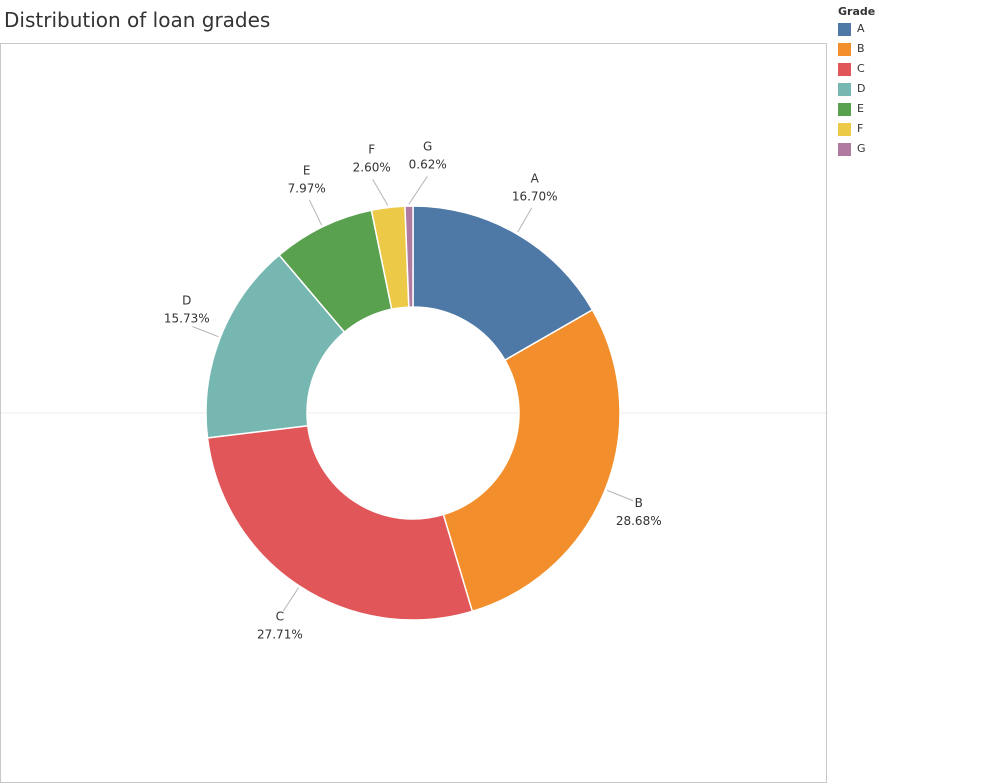 The width and height of the screenshot is (984, 784). What do you see at coordinates (525, 220) in the screenshot?
I see `leader-line-a` at bounding box center [525, 220].